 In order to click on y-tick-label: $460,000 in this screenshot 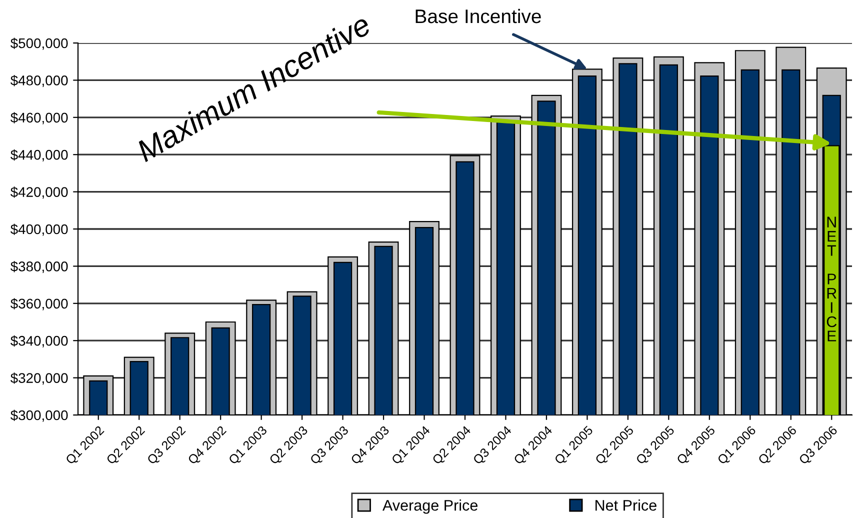, I will do `click(39, 118)`.